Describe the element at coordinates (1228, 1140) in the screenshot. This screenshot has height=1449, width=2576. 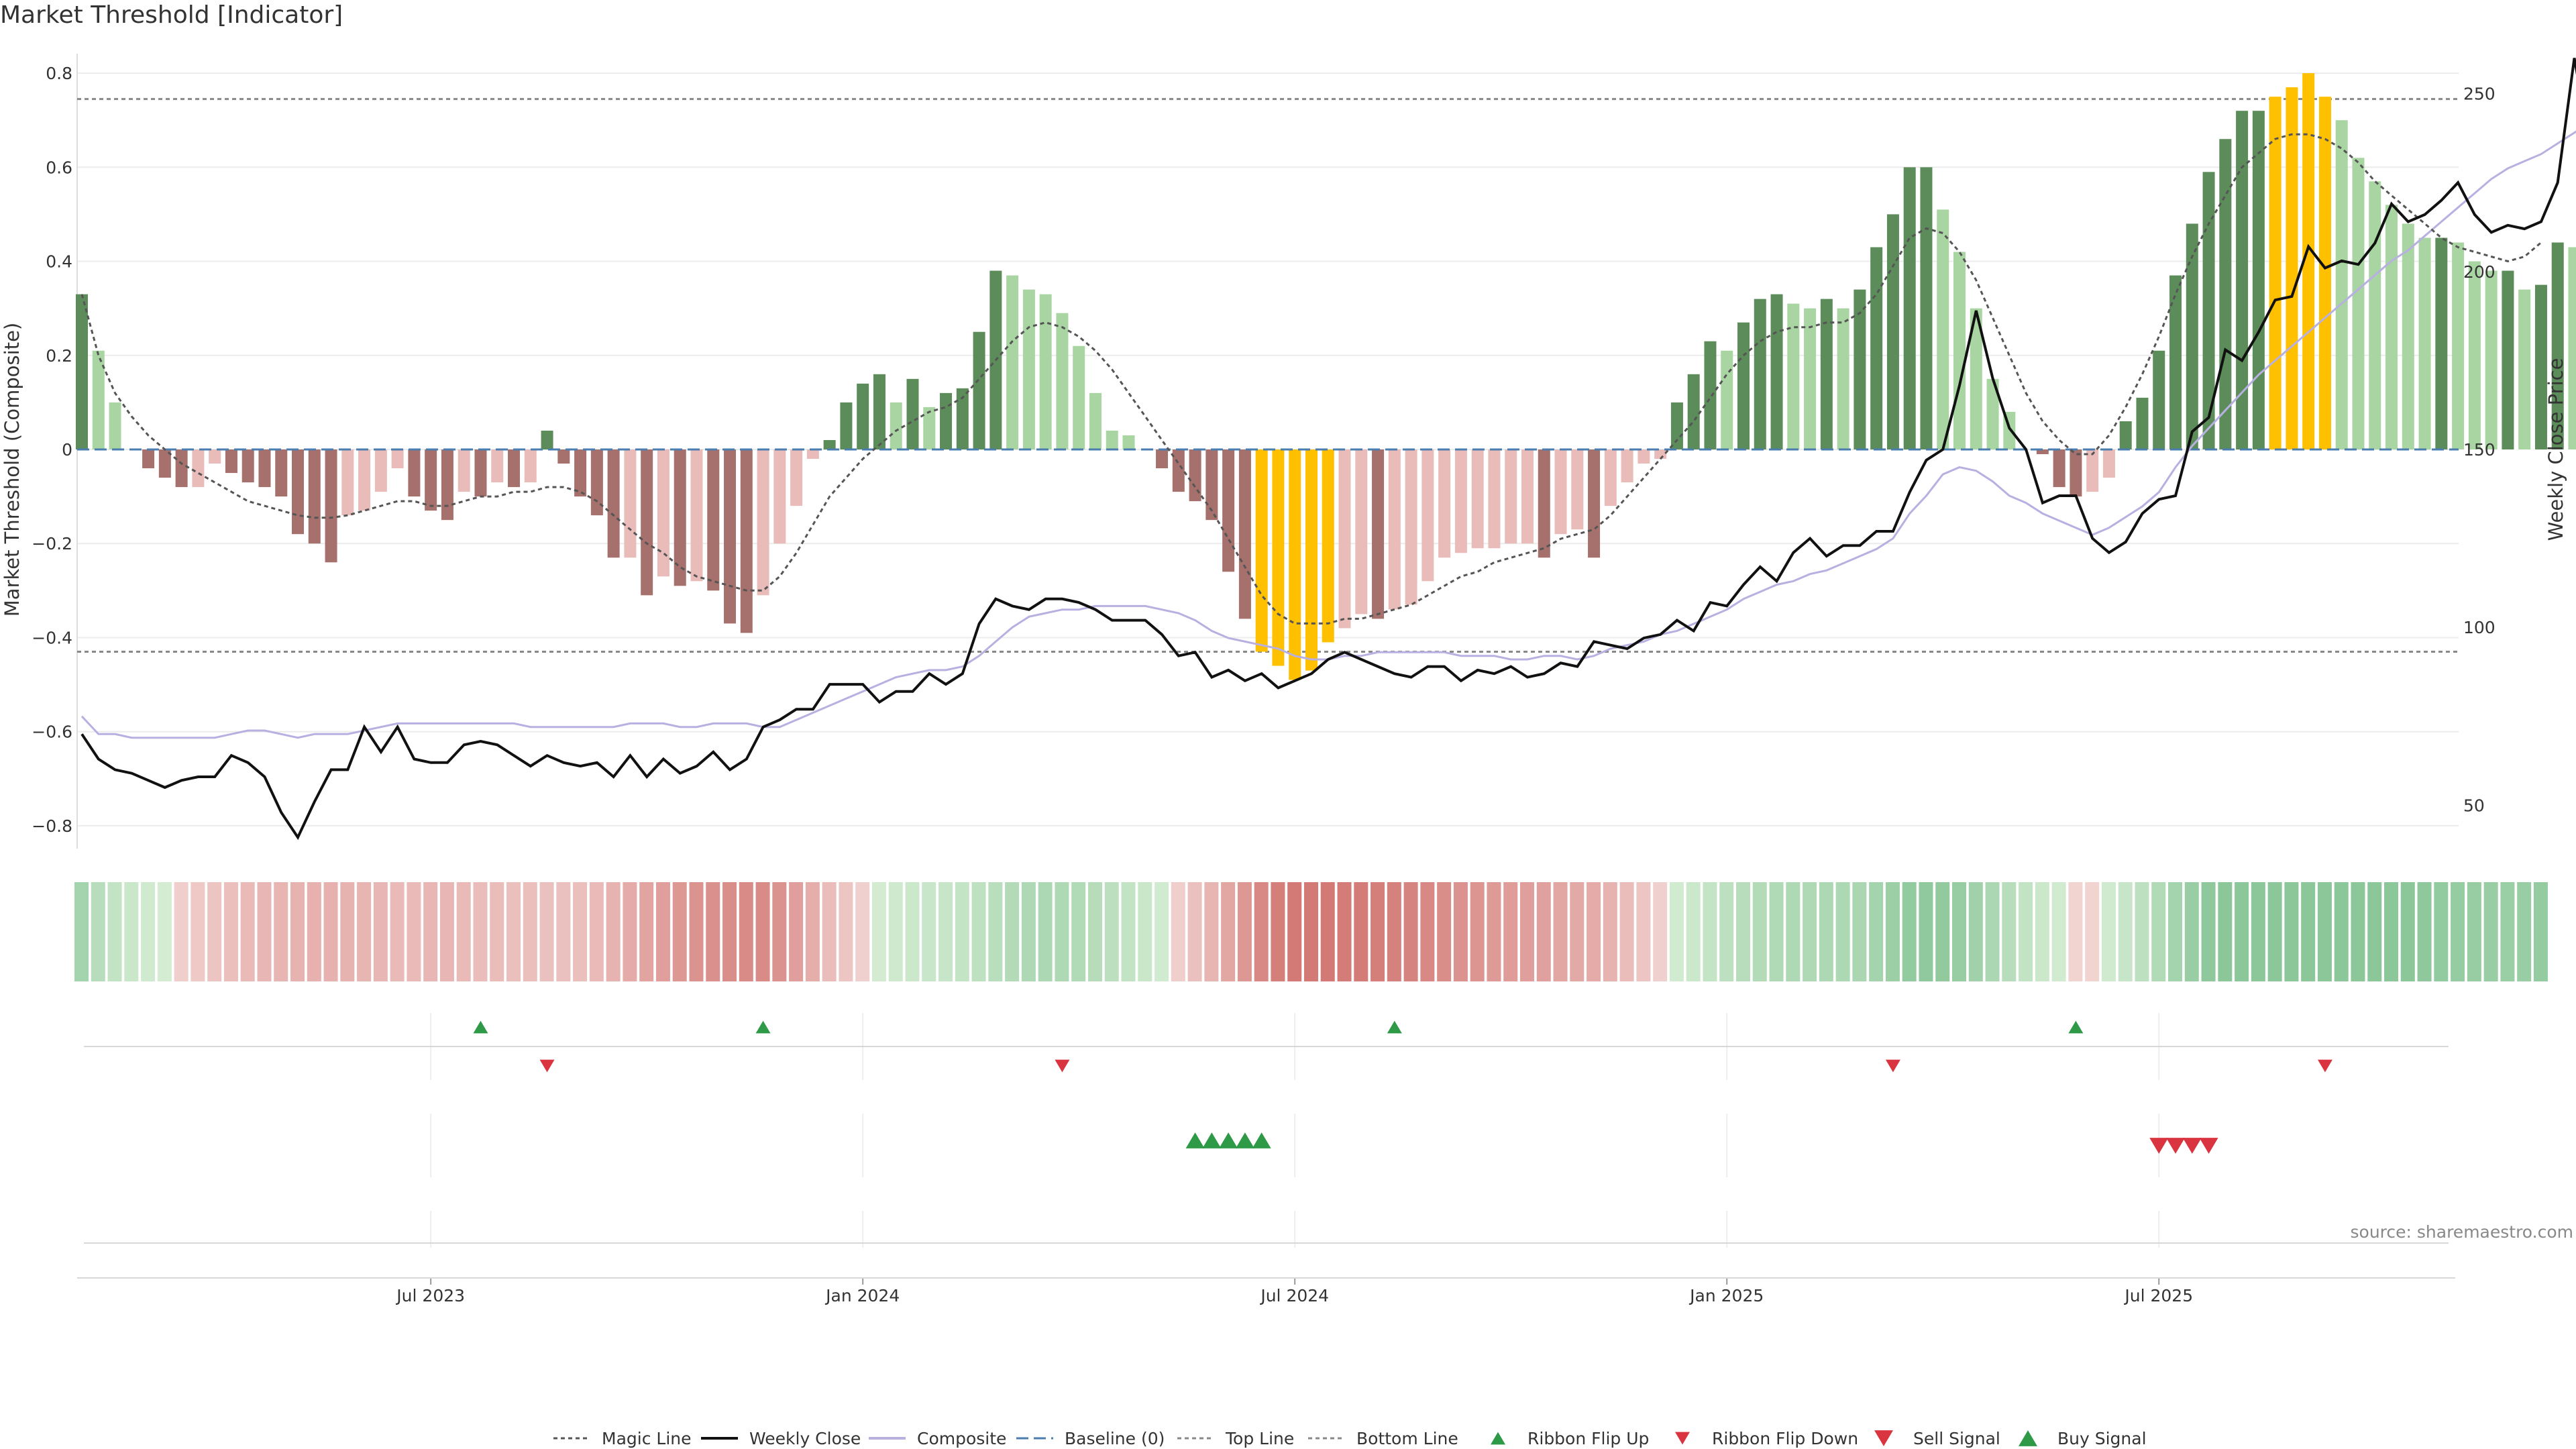
I see `buy-signal-marker` at that location.